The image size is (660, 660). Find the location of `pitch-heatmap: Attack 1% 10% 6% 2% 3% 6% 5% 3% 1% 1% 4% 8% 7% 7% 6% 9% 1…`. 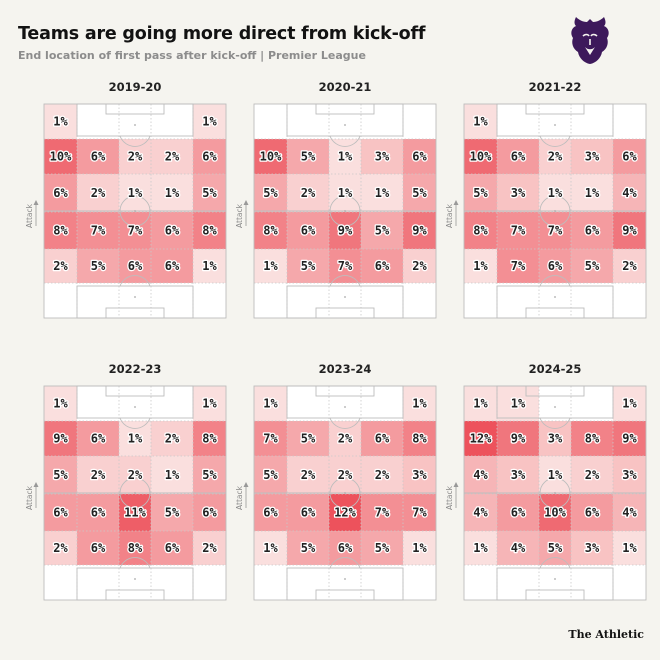

pitch-heatmap: Attack 1% 10% 6% 2% 3% 6% 5% 3% 1% 1% 4% 8% 7% 7% 6% 9% 1… is located at coordinates (546, 211).